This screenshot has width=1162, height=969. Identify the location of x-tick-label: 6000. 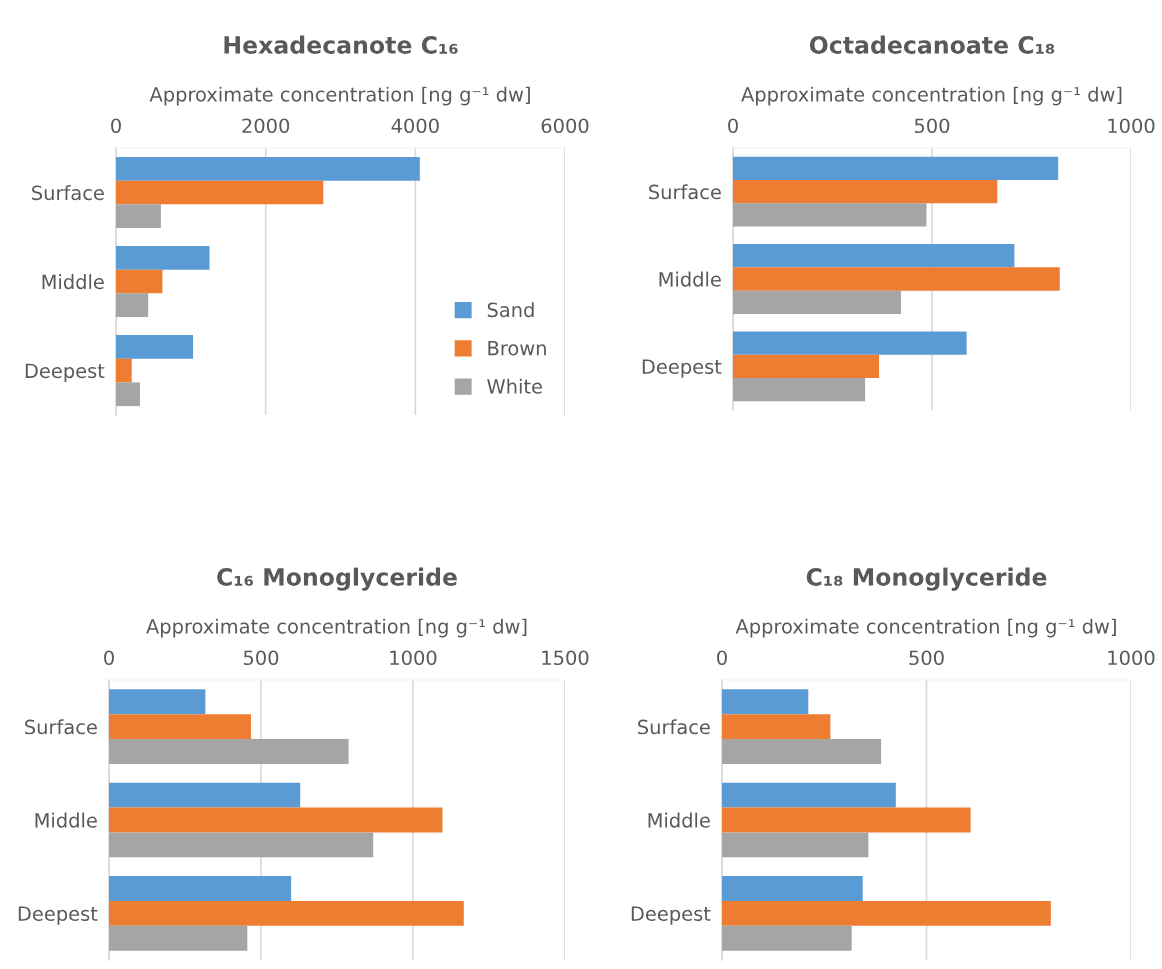
(565, 126).